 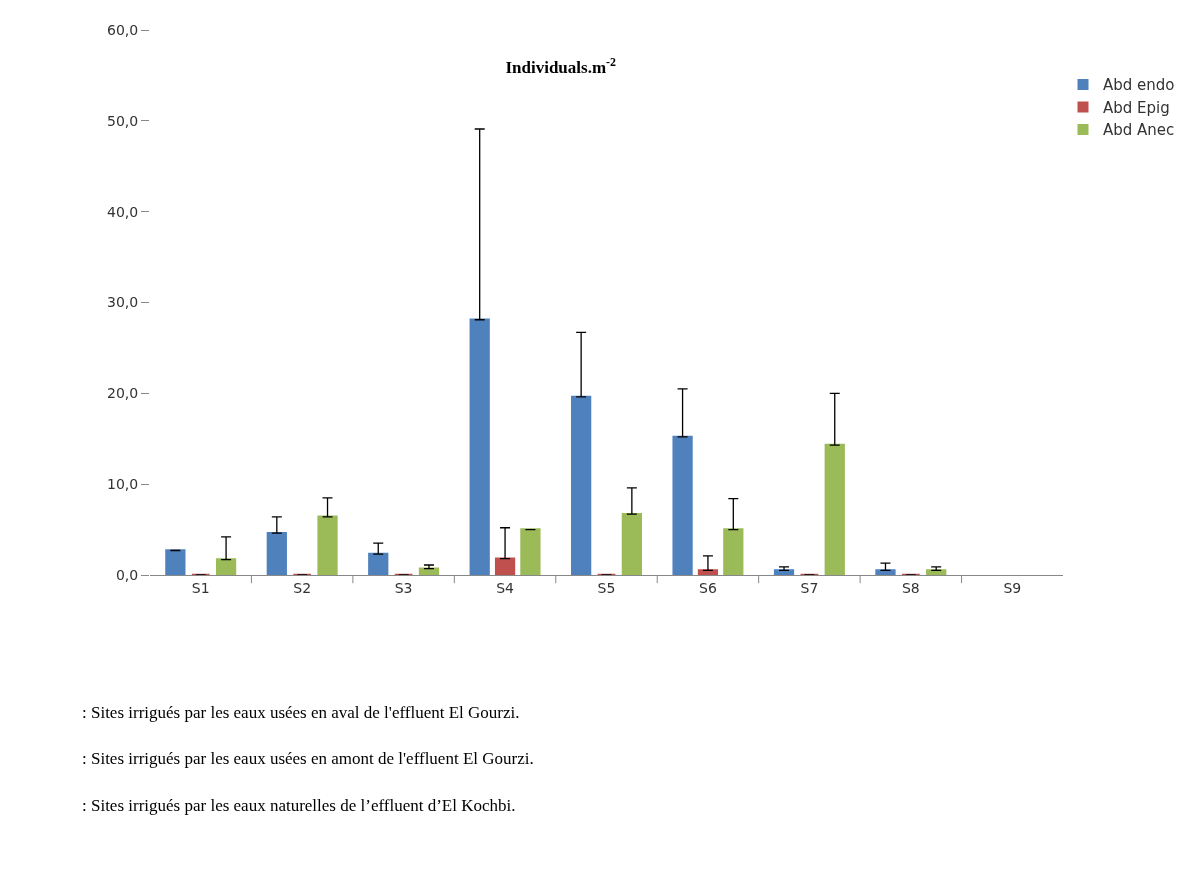 What do you see at coordinates (123, 393) in the screenshot?
I see `y-tick-label: 20,0` at bounding box center [123, 393].